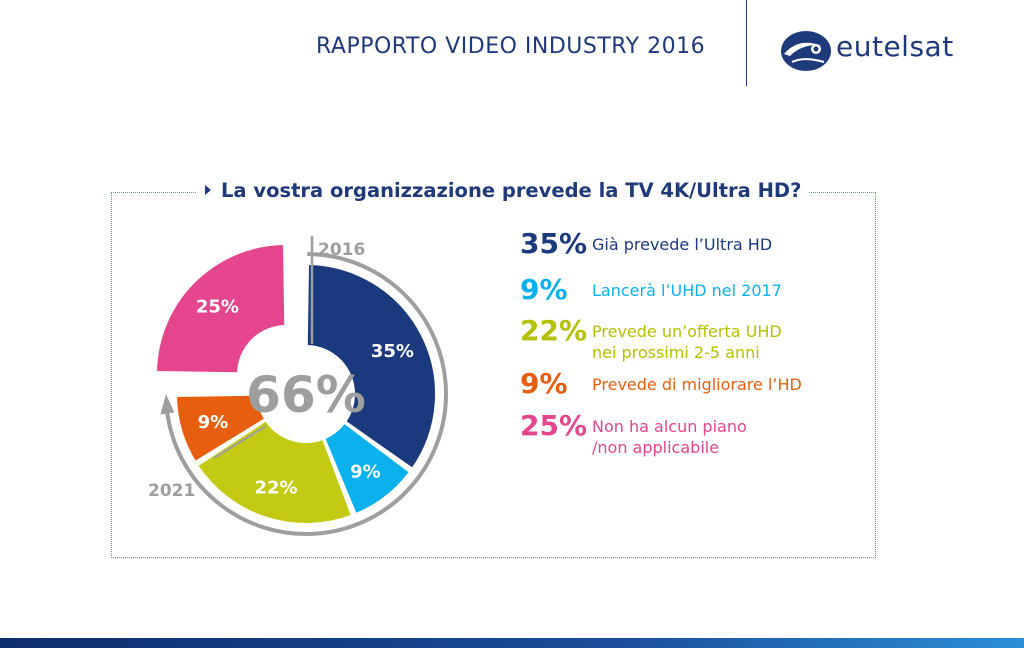 The height and width of the screenshot is (648, 1024). Describe the element at coordinates (687, 331) in the screenshot. I see `legend-description-line: Prevede un’offerta UHD` at that location.